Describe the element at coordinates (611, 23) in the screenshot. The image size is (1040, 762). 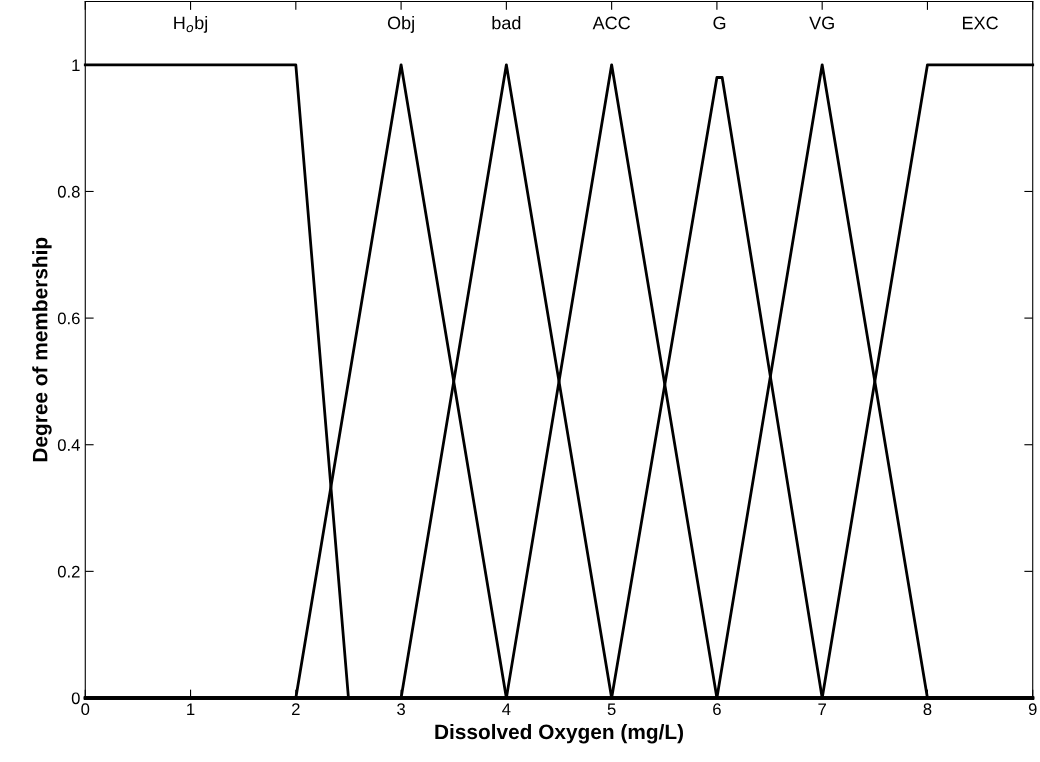
I see `legend-label: ACC` at that location.